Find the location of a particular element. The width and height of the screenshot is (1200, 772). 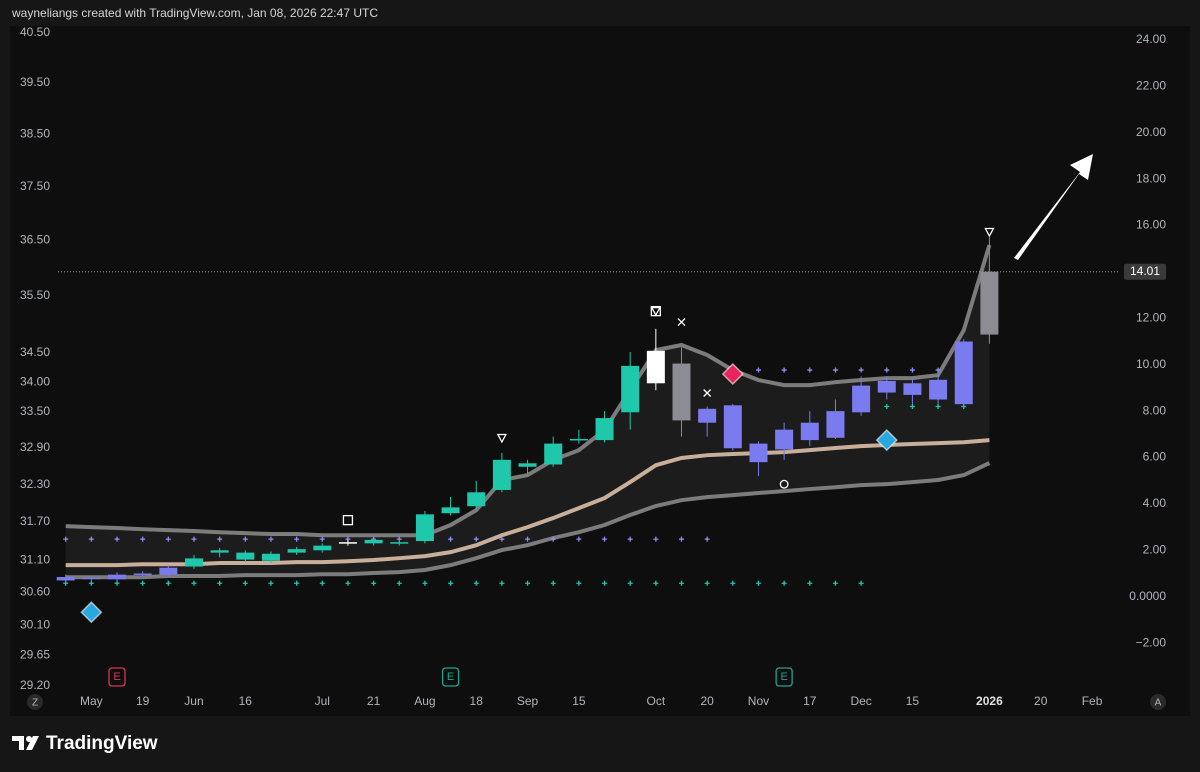

triangle-marker is located at coordinates (989, 232).